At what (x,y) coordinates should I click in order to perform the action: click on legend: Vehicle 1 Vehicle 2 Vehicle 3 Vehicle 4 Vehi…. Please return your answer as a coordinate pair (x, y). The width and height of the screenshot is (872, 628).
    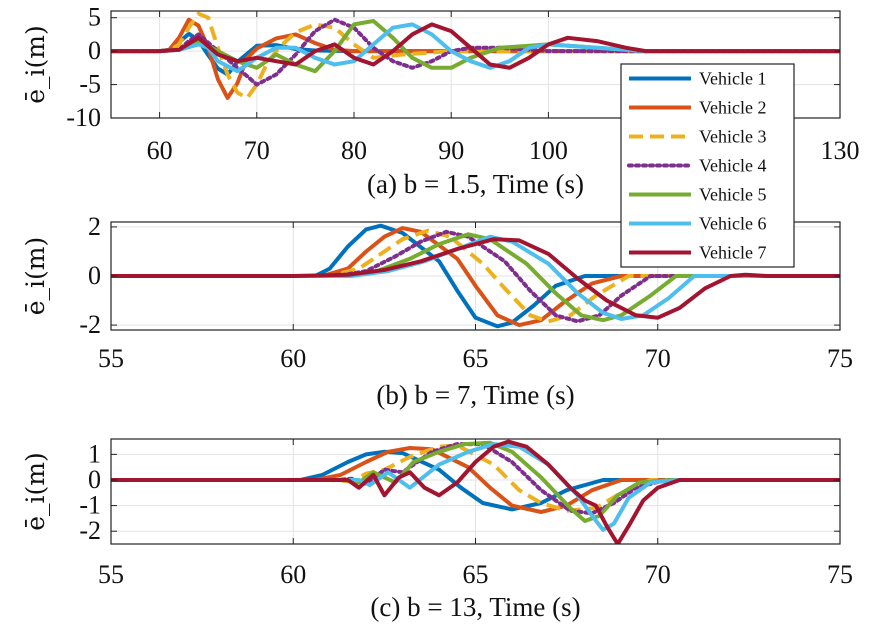
    Looking at the image, I should click on (707, 165).